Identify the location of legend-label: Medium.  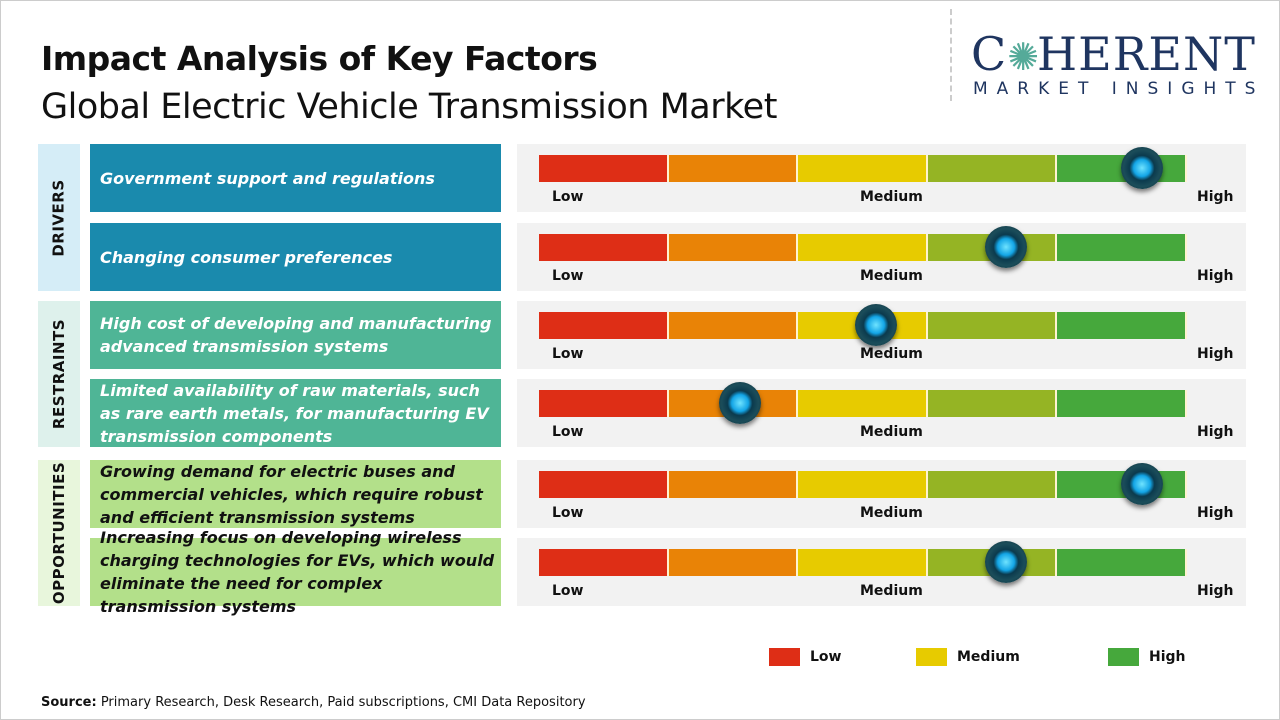
(988, 657).